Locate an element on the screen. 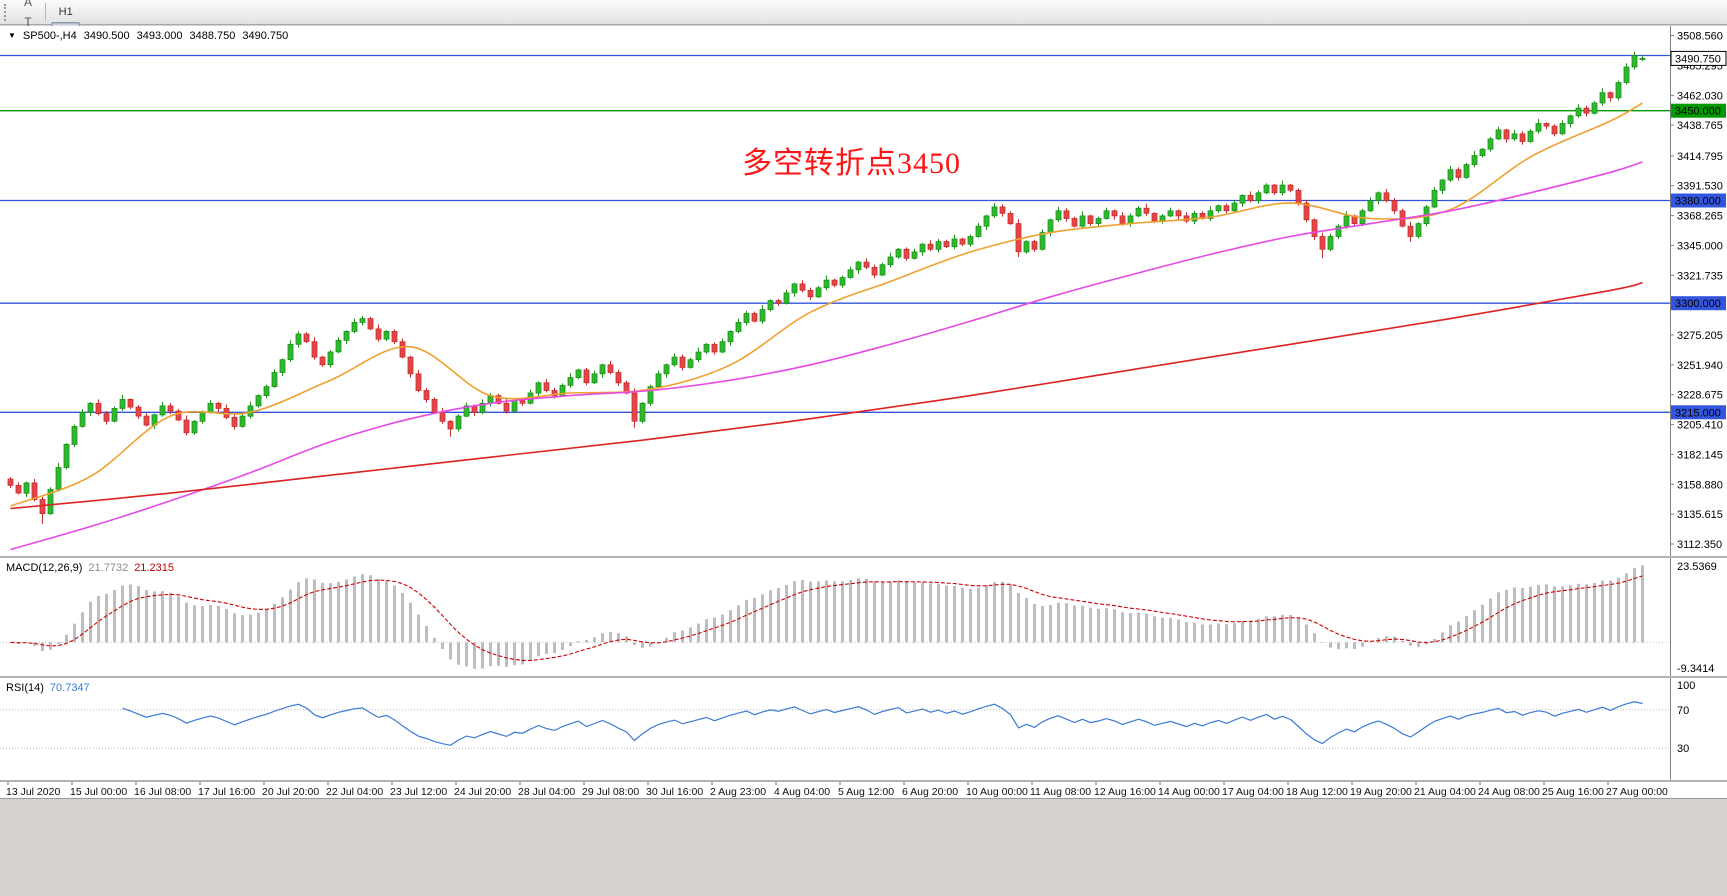 This screenshot has width=1727, height=896. time-tick-label: 29 Jul 08:00 is located at coordinates (610, 792).